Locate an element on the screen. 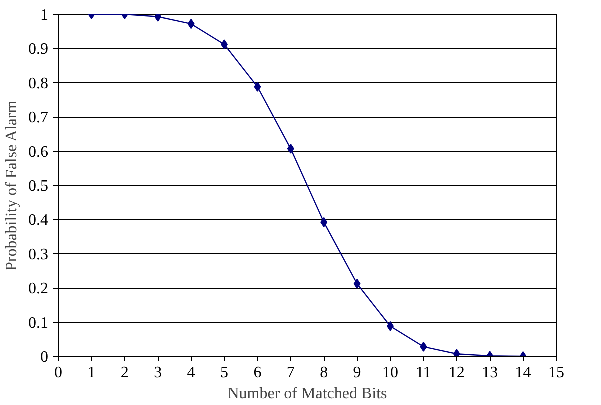 The width and height of the screenshot is (601, 405). y-tick-label: 0.1 is located at coordinates (38, 323).